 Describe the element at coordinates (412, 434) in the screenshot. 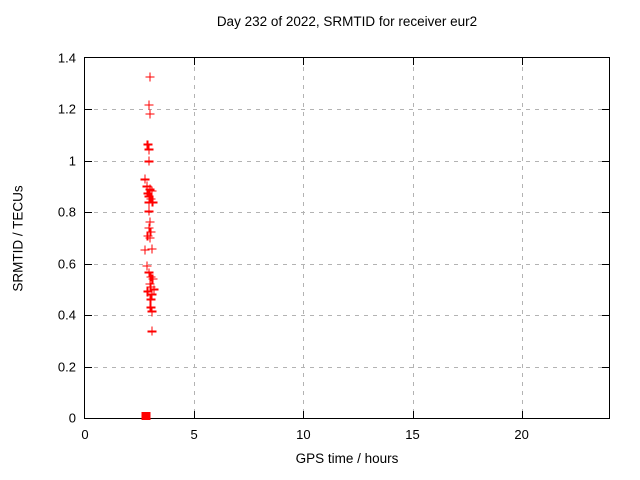

I see `x-tick-label: 15` at that location.